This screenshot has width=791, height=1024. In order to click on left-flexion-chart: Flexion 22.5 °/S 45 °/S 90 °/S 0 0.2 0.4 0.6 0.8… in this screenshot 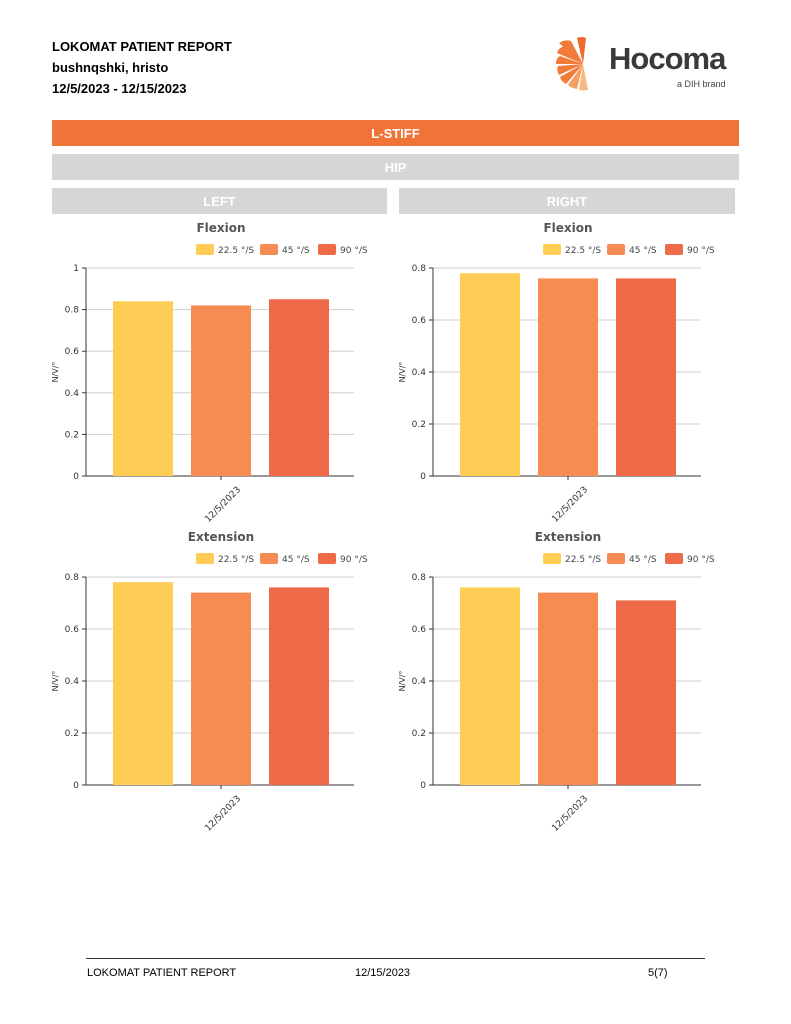, I will do `click(209, 373)`.